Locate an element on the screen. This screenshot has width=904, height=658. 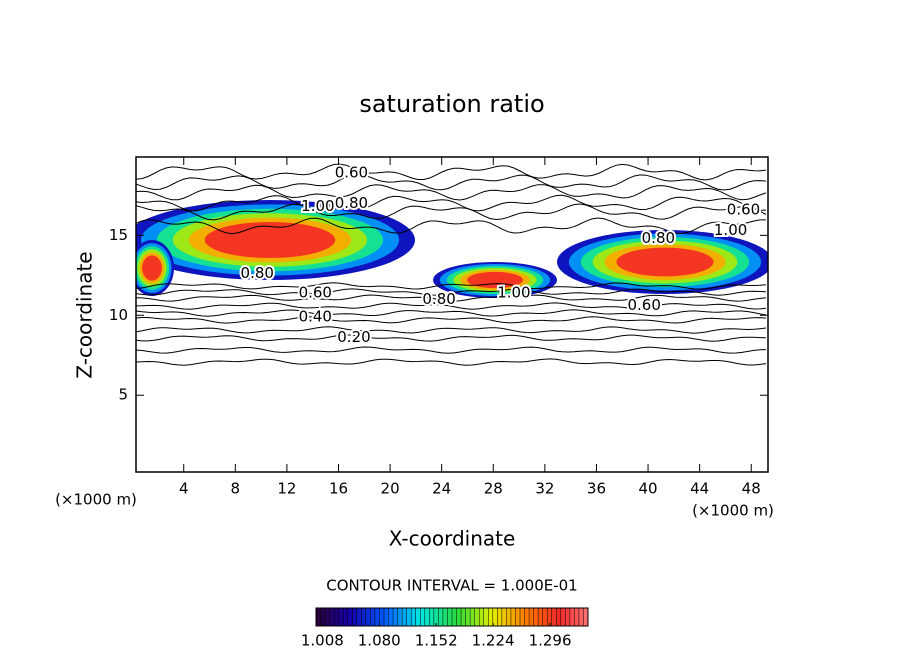
x-tick-label: 44 is located at coordinates (699, 489).